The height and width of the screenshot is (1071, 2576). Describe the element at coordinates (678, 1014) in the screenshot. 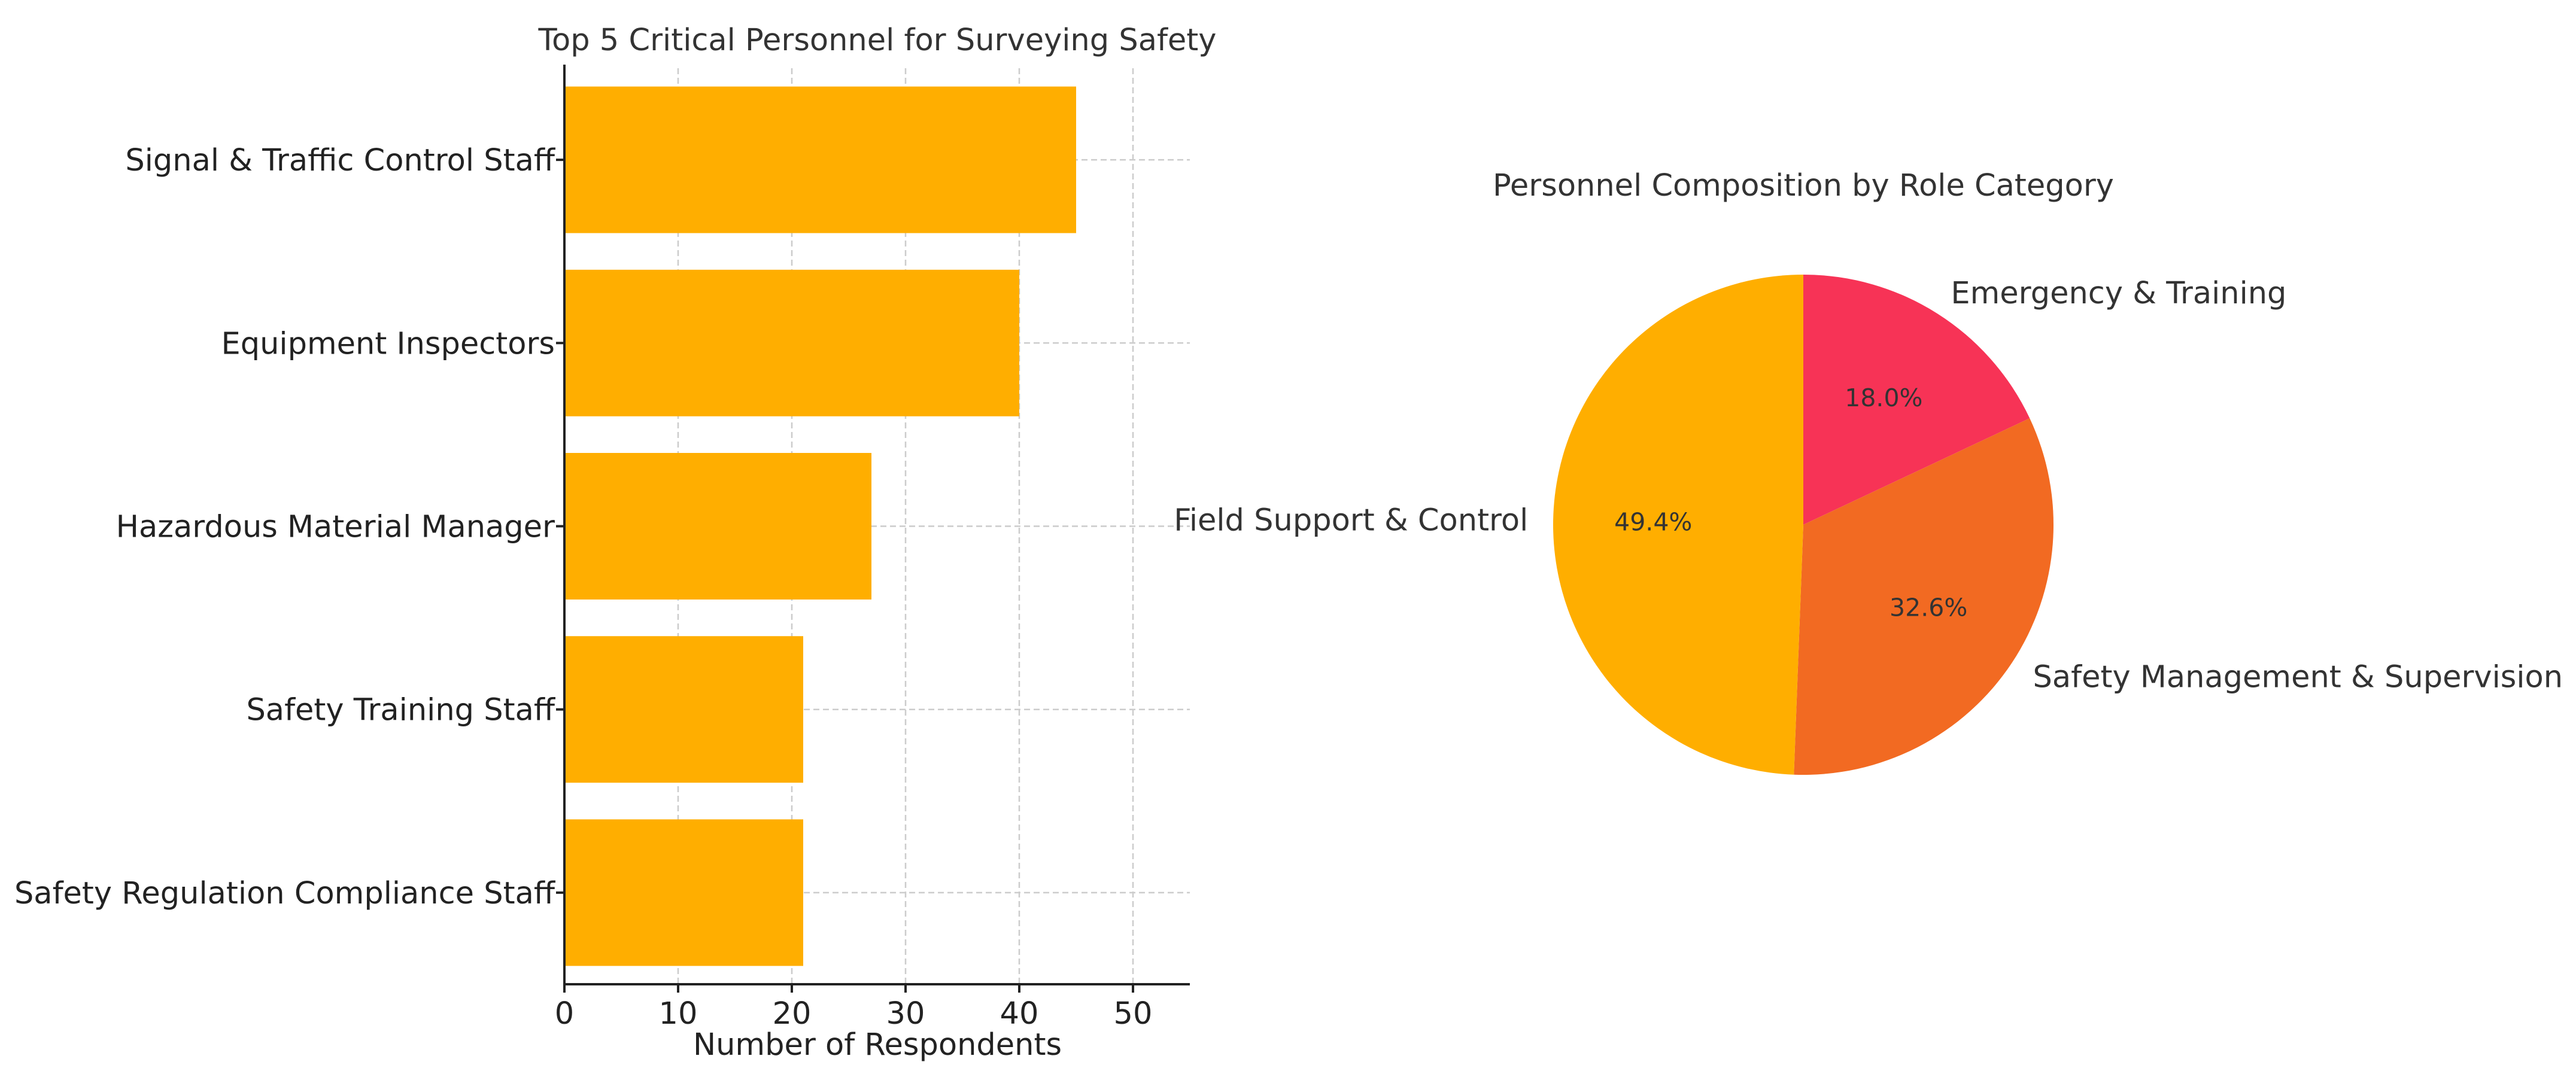

I see `x-tick-label: 10` at that location.